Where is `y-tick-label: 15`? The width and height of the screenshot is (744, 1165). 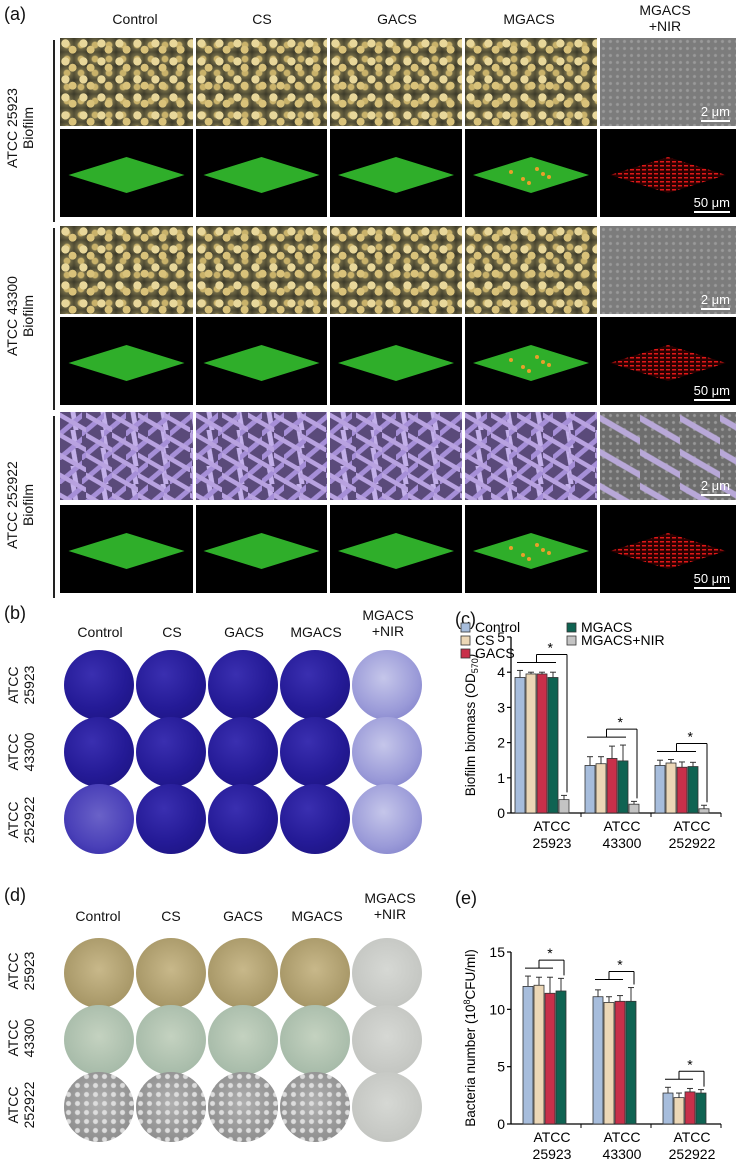
y-tick-label: 15 is located at coordinates (497, 952).